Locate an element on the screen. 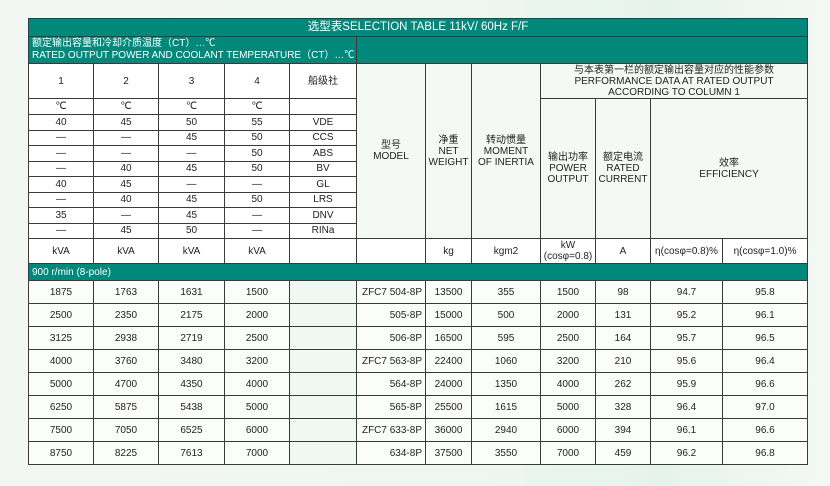  output-2-cell: 7050 is located at coordinates (126, 430).